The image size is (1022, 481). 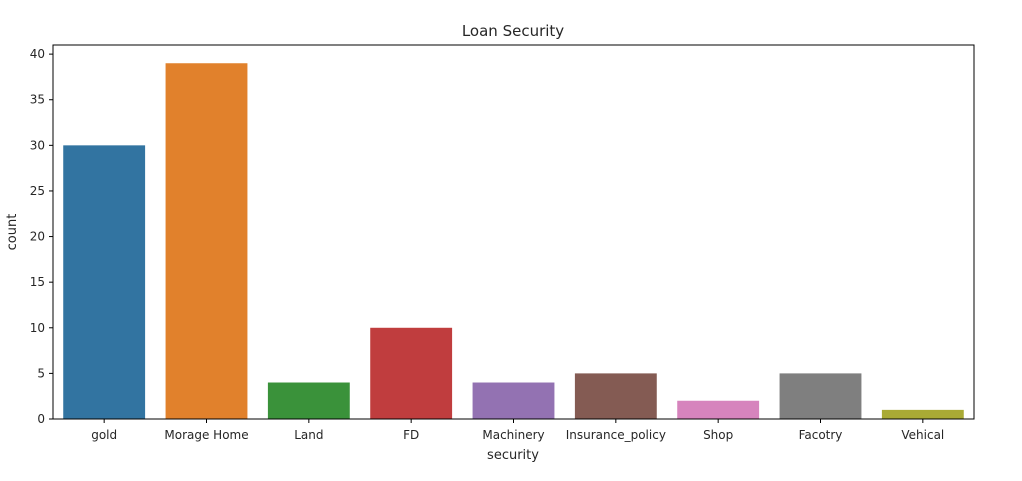 I want to click on y-axis: 0 5 10 15 20 25 30 35 40, so click(x=41, y=236).